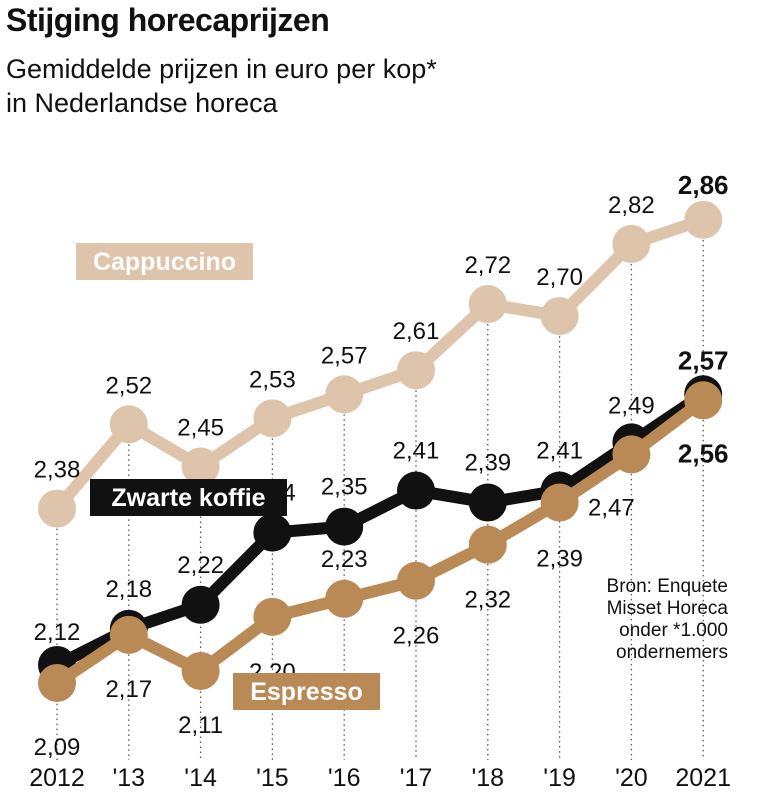  What do you see at coordinates (57, 747) in the screenshot?
I see `data-label: 2,09` at bounding box center [57, 747].